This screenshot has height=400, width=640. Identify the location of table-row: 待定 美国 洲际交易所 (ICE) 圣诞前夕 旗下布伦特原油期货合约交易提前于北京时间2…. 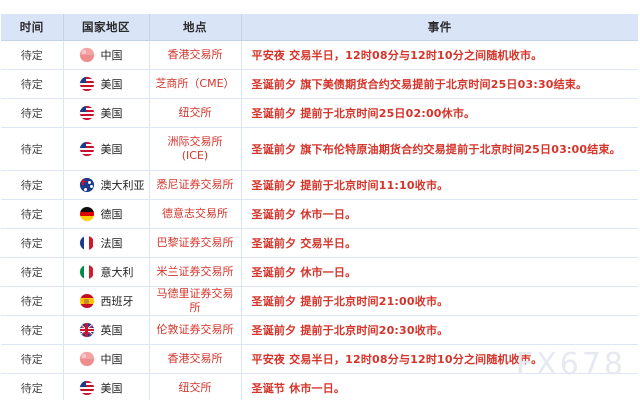
(319, 149).